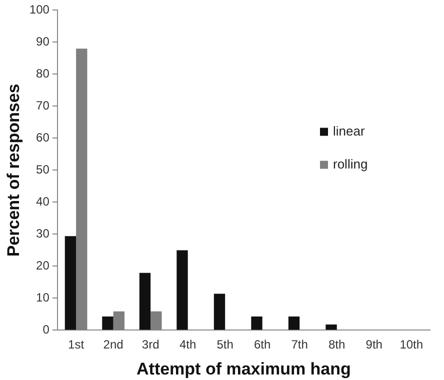 The image size is (444, 380). Describe the element at coordinates (43, 137) in the screenshot. I see `y-tick-label: 60` at that location.